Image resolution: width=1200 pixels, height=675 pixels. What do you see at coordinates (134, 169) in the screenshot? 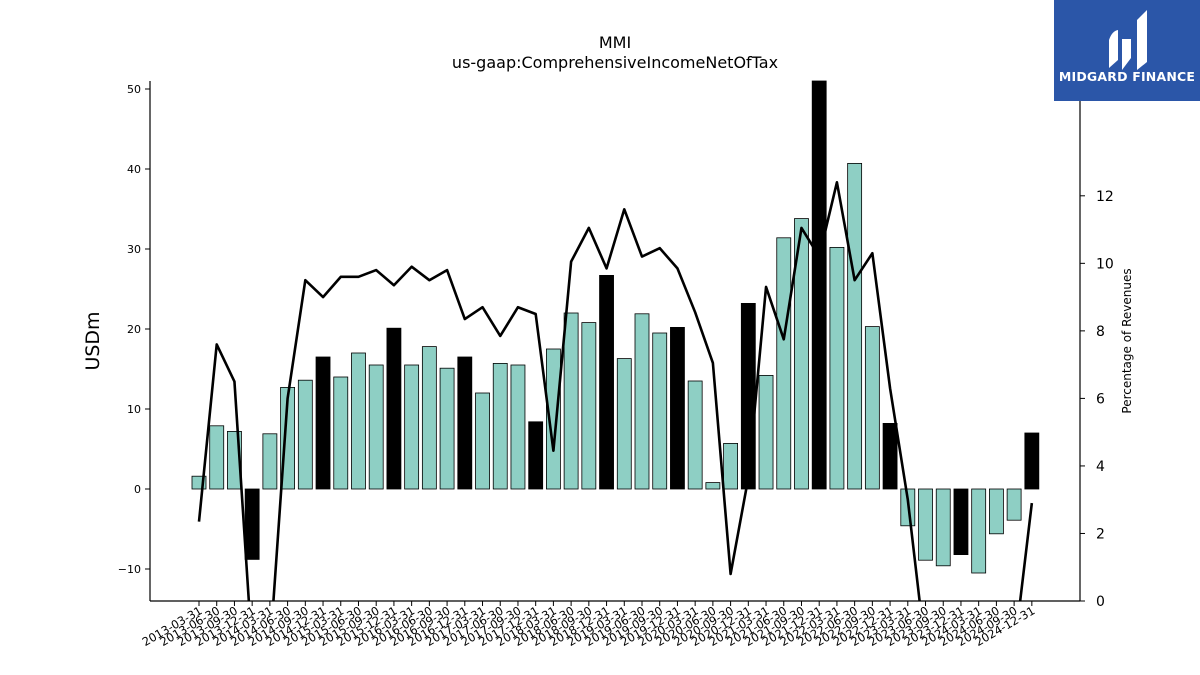
I see `y-tick-label: 40` at bounding box center [134, 169].